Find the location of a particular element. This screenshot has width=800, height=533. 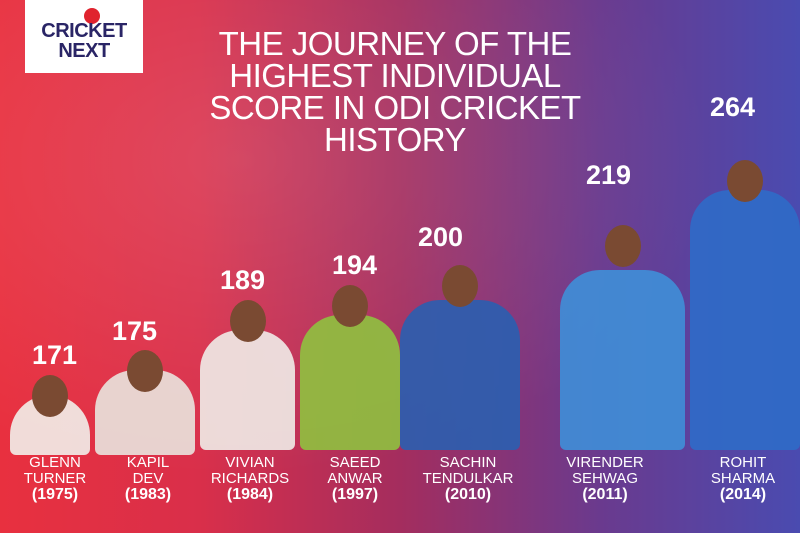

player-score: 219 is located at coordinates (609, 175).